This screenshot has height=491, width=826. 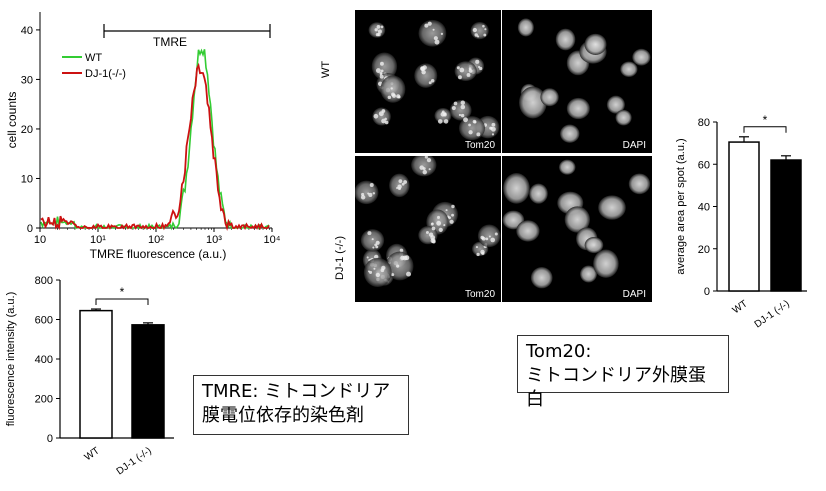 I want to click on channel-label-dapi: DAPI, so click(x=634, y=294).